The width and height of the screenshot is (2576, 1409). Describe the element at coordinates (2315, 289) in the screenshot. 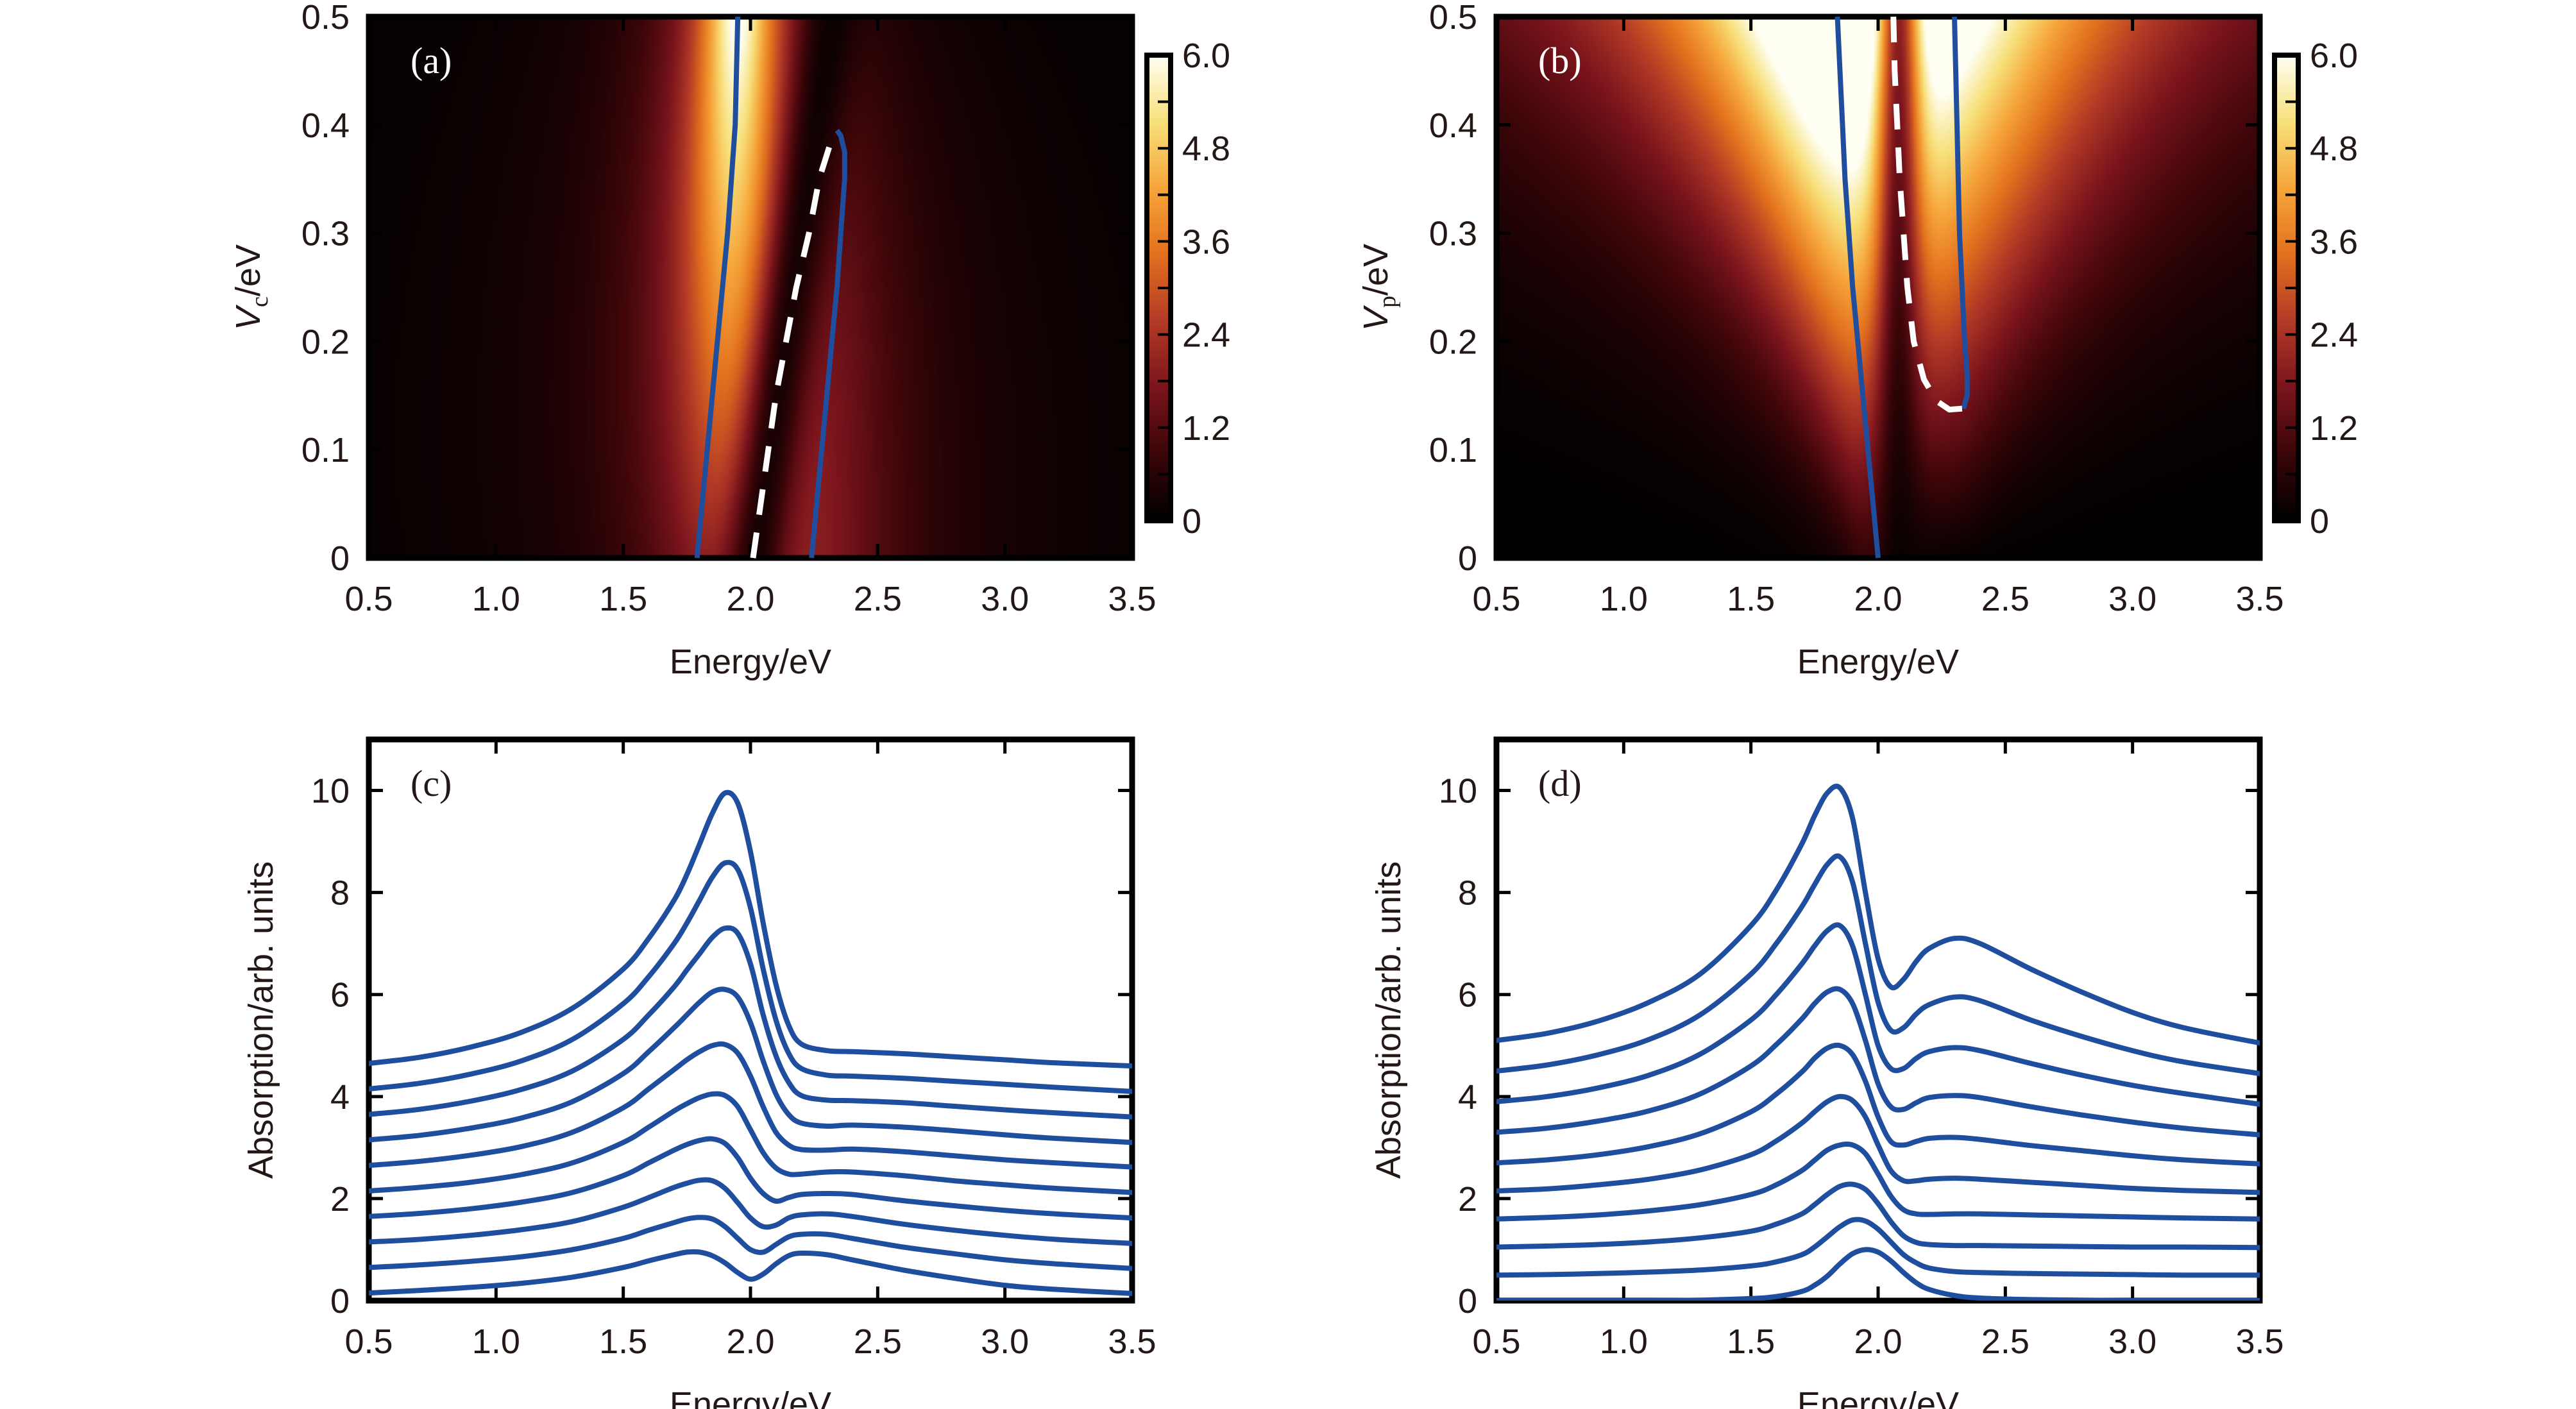

I see `colorbar: 0 1.2 2.4 3.6 4.8 6.0` at that location.